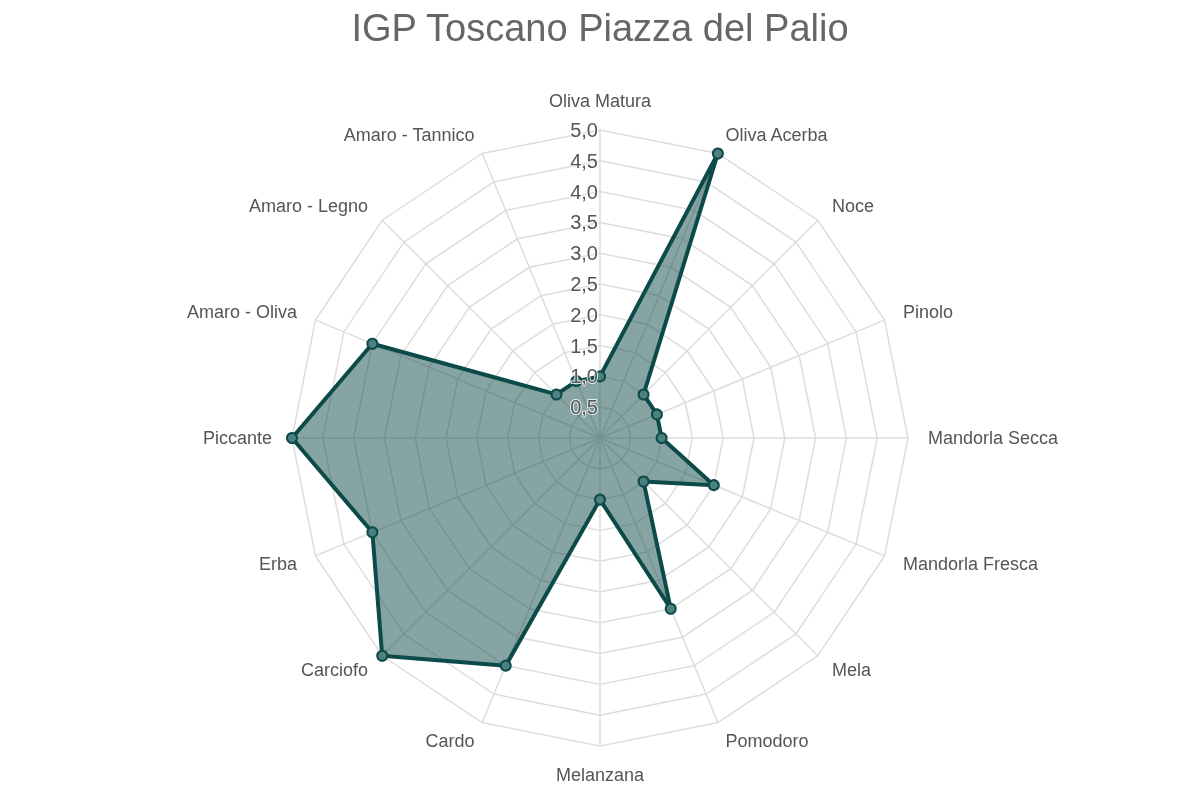 This screenshot has width=1200, height=800. I want to click on spoke-label: Pomodoro, so click(767, 741).